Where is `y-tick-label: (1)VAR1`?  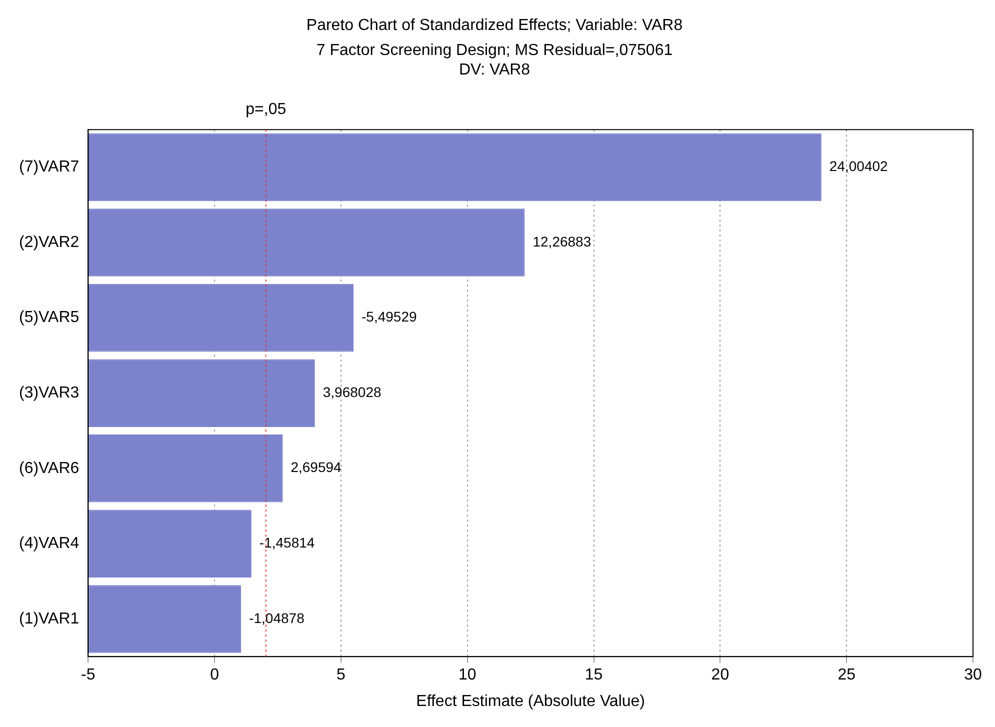
y-tick-label: (1)VAR1 is located at coordinates (49, 619).